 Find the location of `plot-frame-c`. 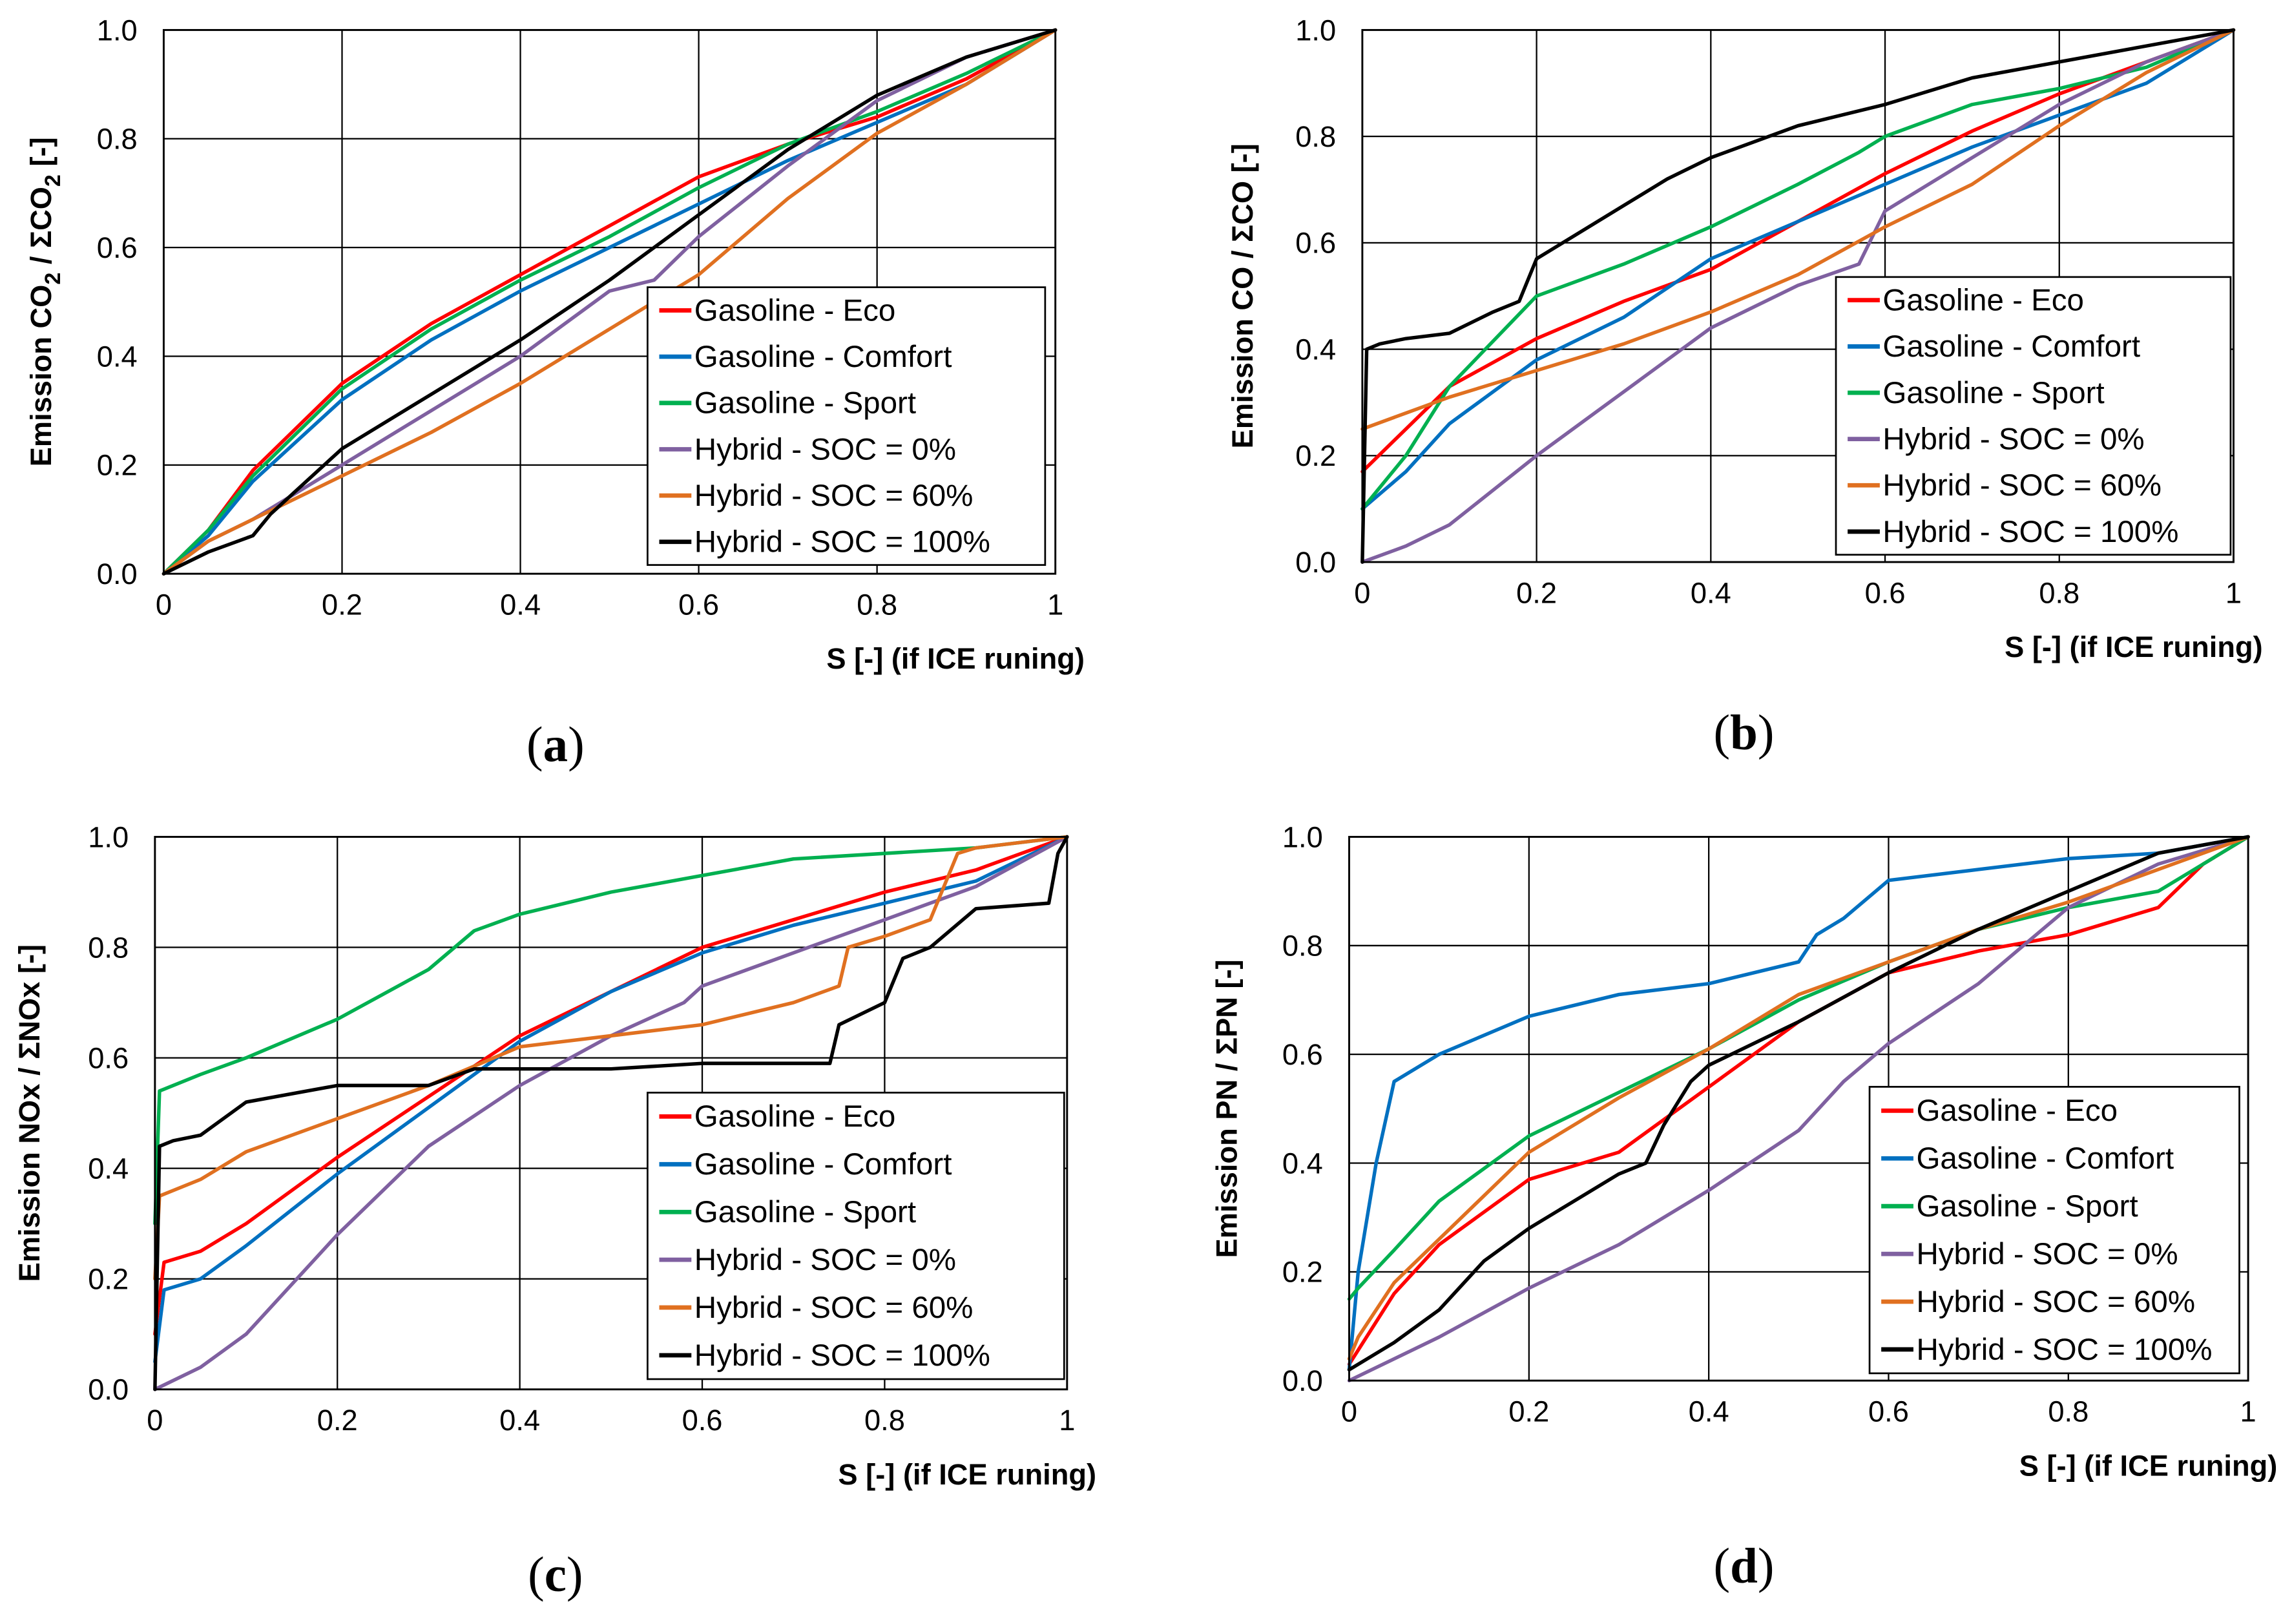

plot-frame-c is located at coordinates (611, 1113).